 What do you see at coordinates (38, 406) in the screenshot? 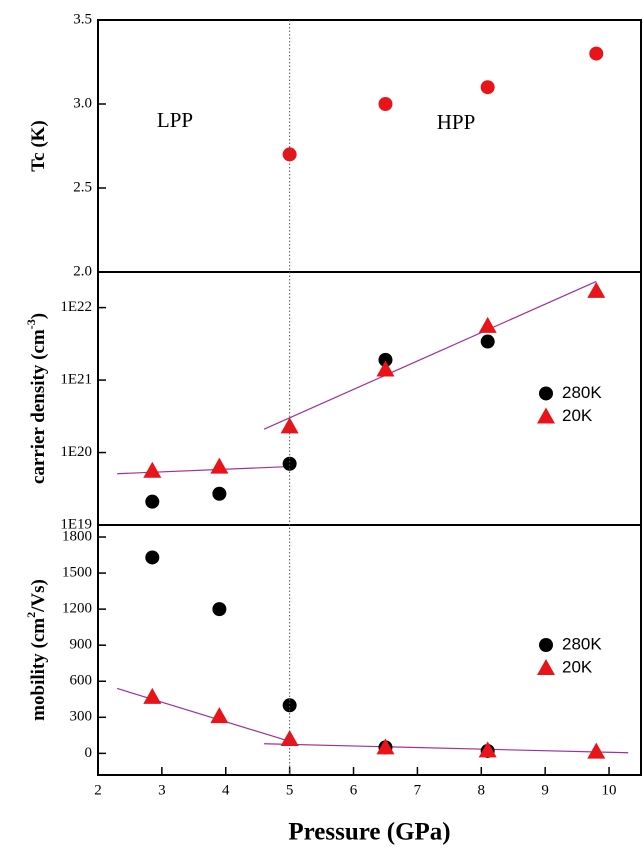
I see `y-axis-label-text: carrier density (cm` at bounding box center [38, 406].